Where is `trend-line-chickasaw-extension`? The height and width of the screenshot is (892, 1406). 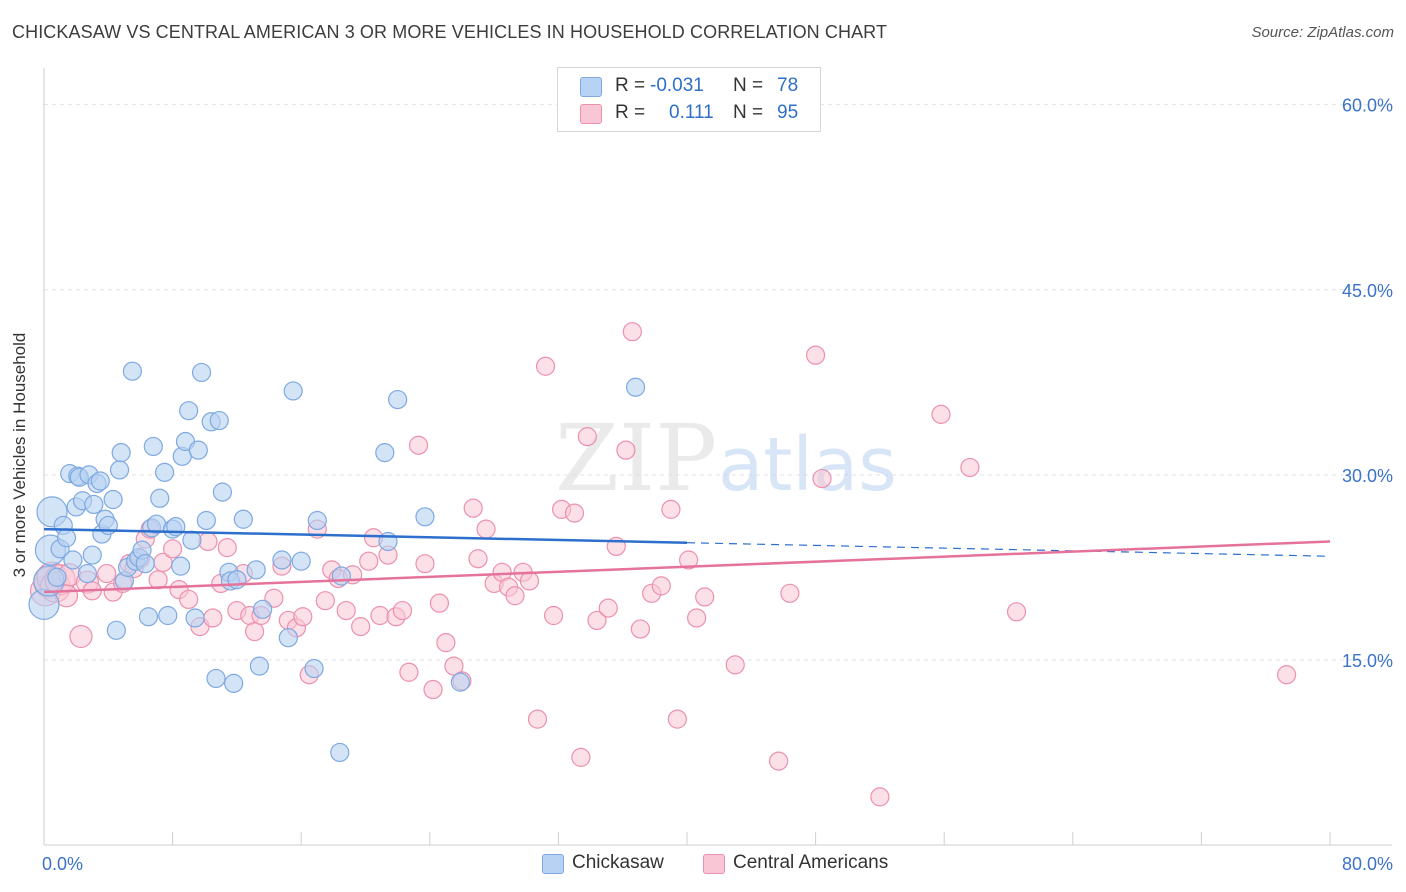
trend-line-chickasaw-extension is located at coordinates (1008, 549).